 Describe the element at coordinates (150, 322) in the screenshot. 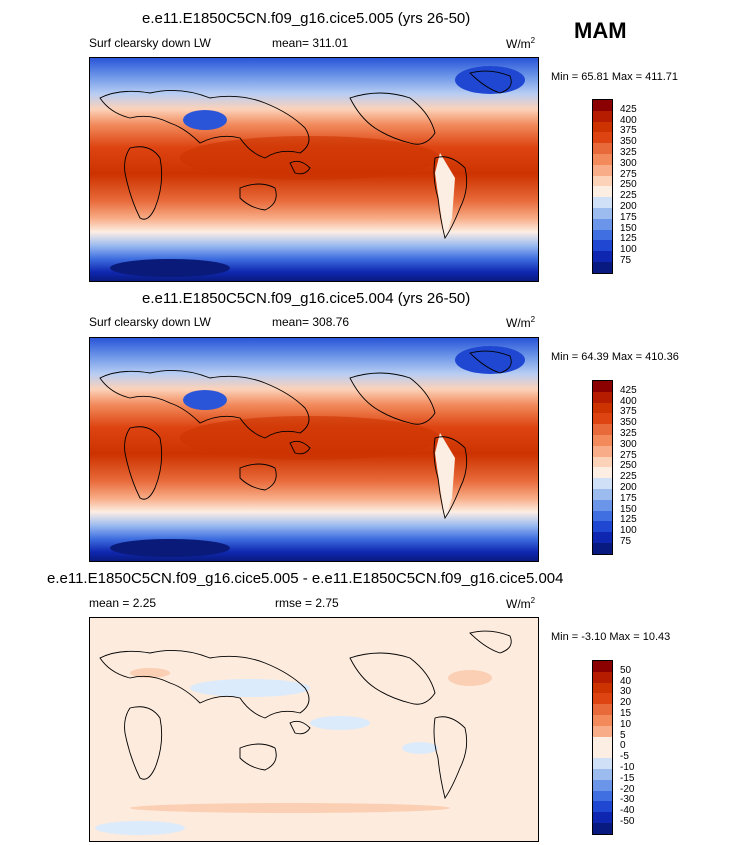

I see `panel2-variable-label: Surf clearsky down LW` at that location.